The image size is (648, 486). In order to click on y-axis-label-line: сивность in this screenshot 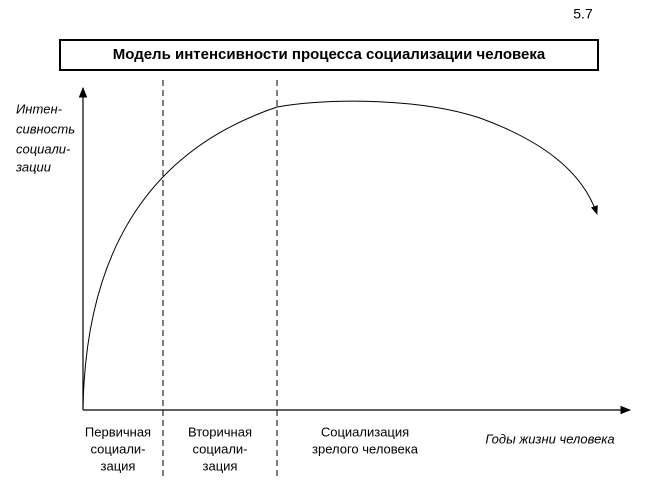, I will do `click(45, 128)`.